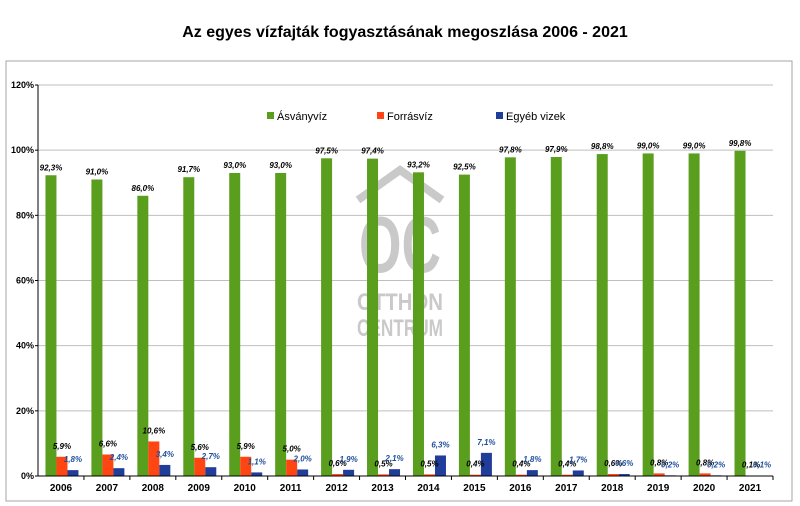  What do you see at coordinates (393, 458) in the screenshot?
I see `data-label: 2,1%` at bounding box center [393, 458].